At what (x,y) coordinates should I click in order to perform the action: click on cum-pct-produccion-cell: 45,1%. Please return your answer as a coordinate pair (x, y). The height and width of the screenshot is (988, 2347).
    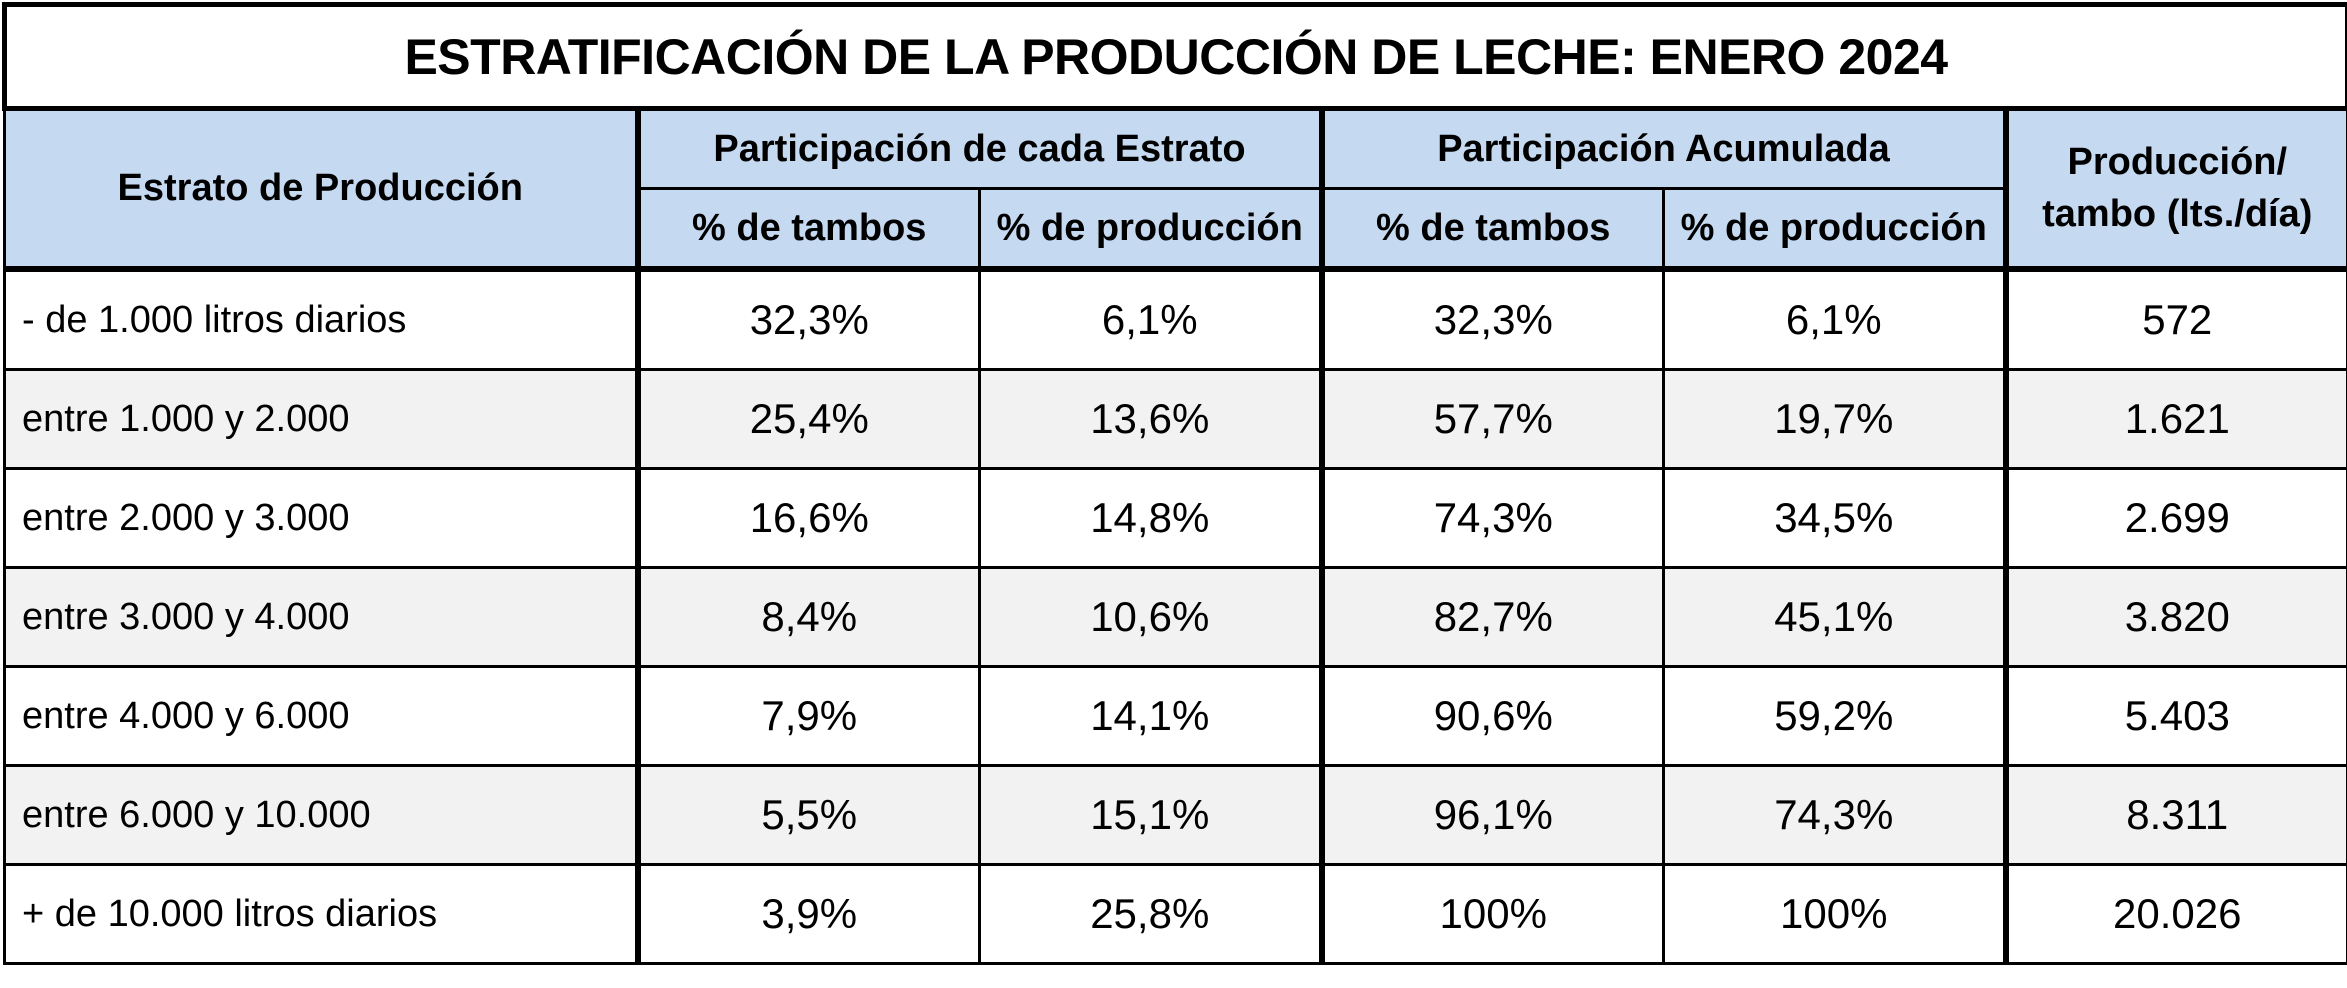
    Looking at the image, I should click on (1835, 617).